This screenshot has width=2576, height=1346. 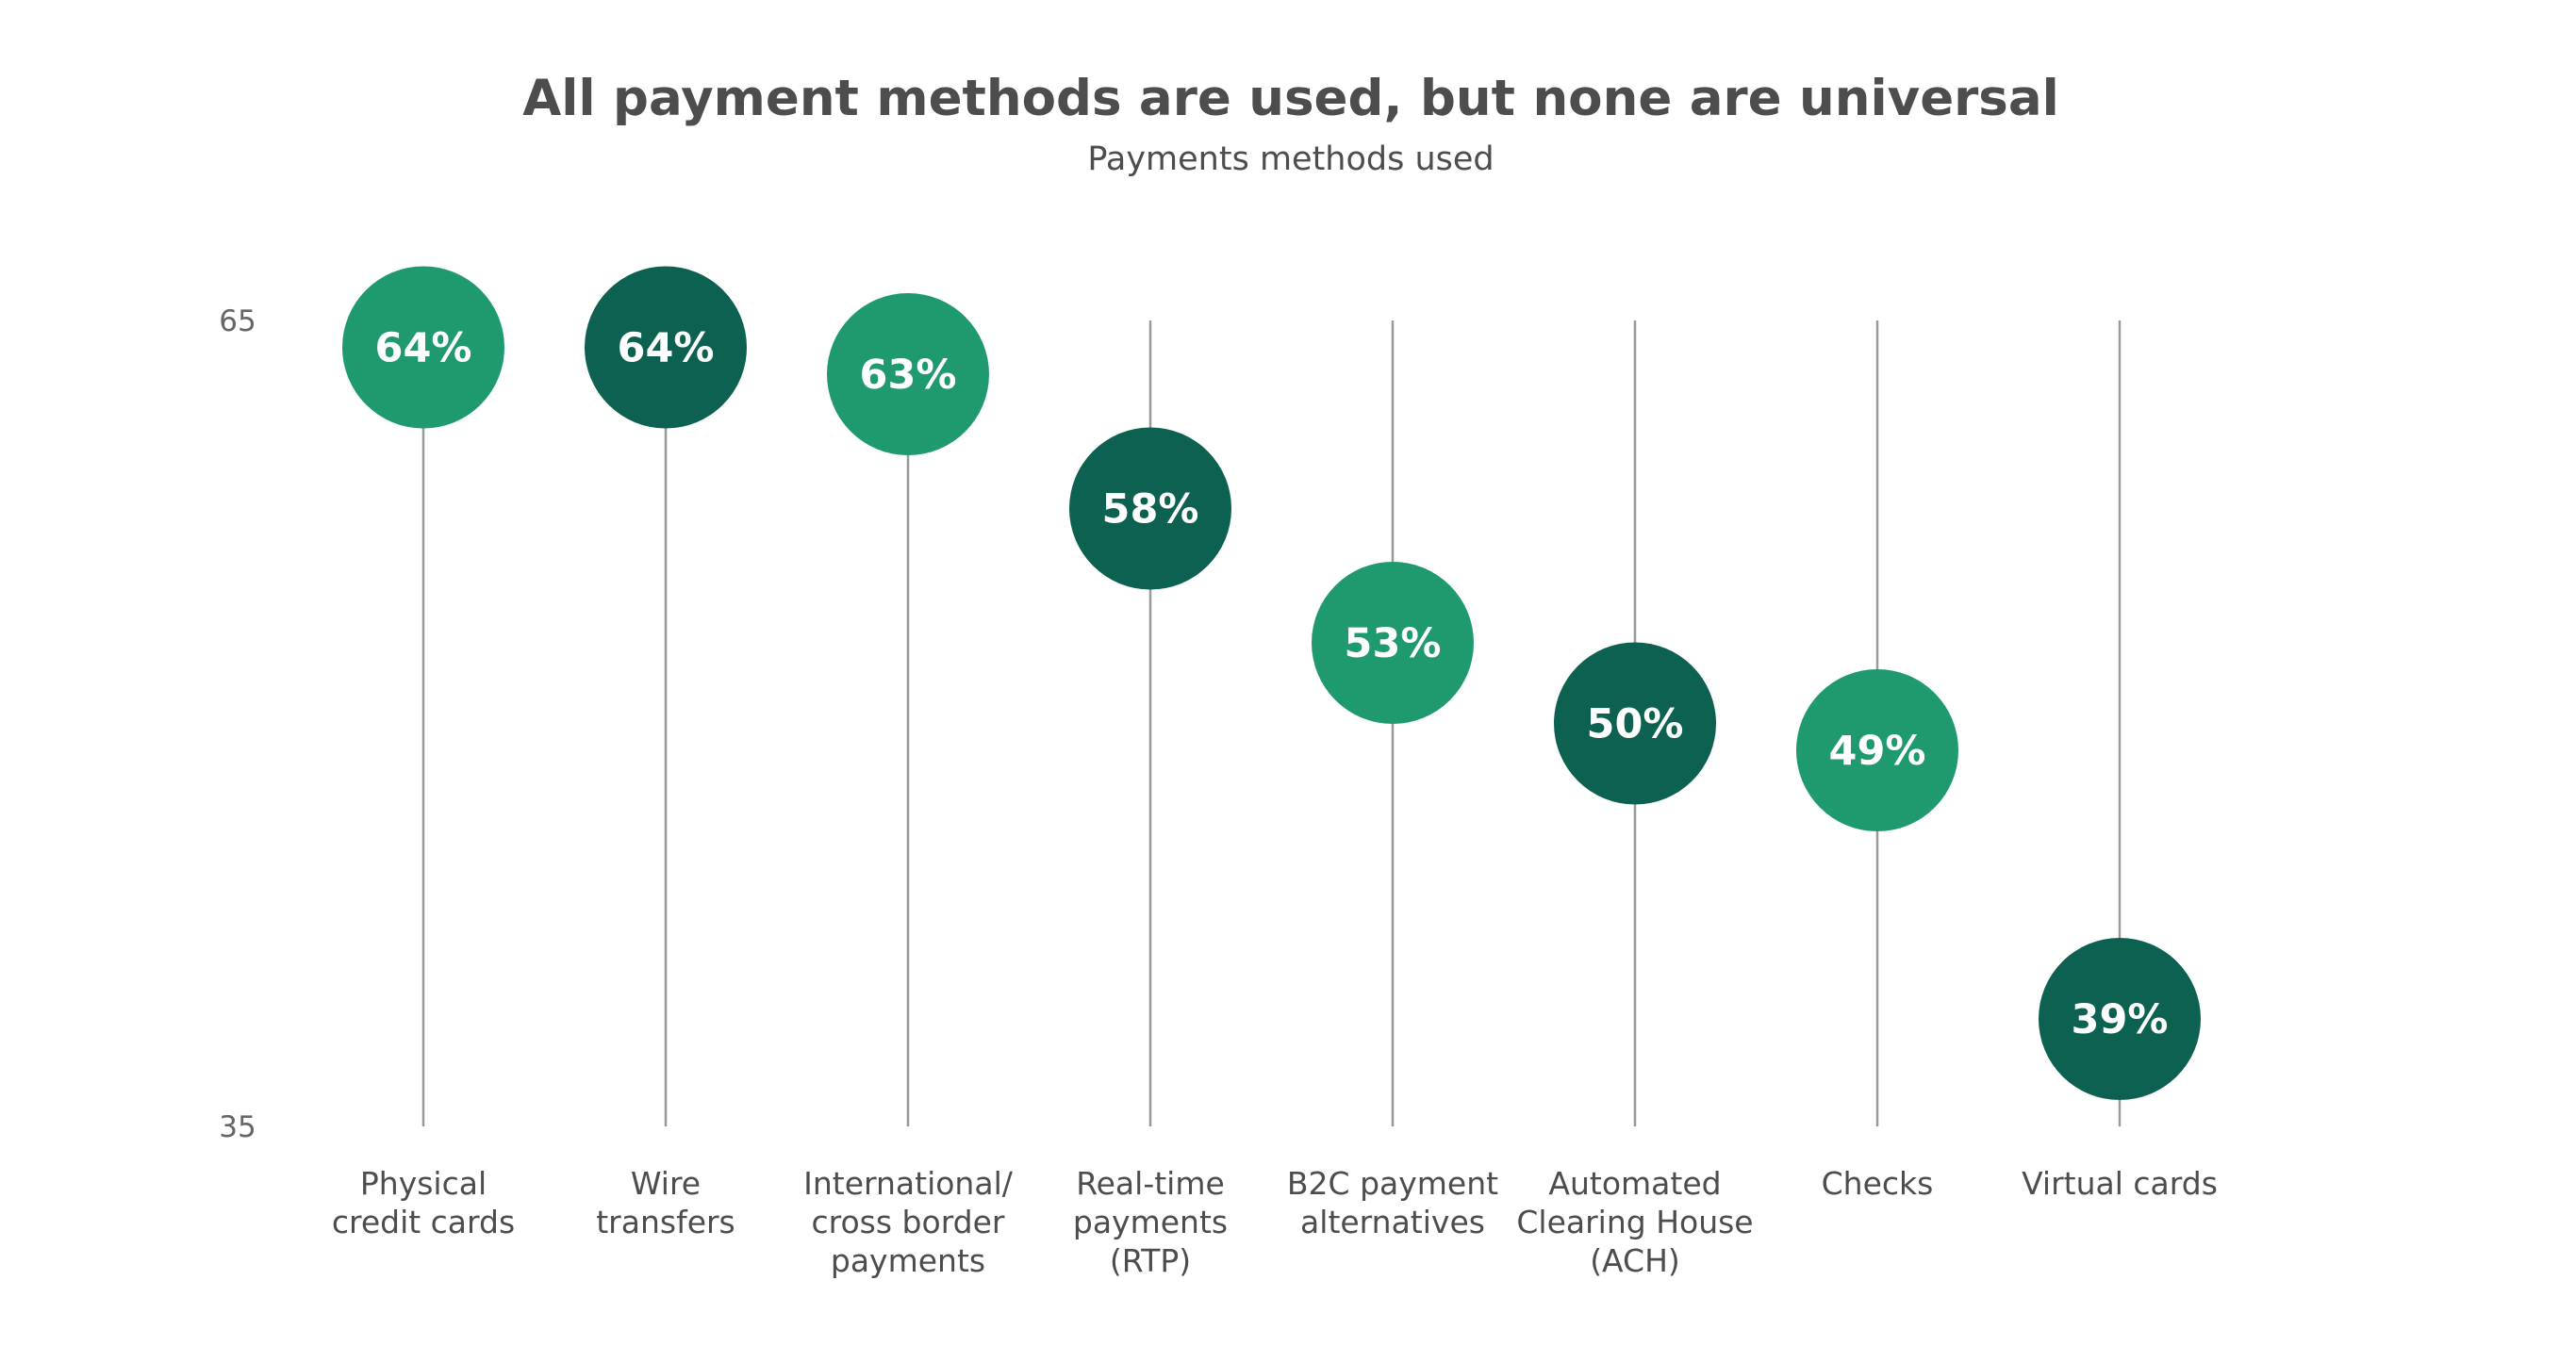 I want to click on data-label: 63%, so click(x=908, y=375).